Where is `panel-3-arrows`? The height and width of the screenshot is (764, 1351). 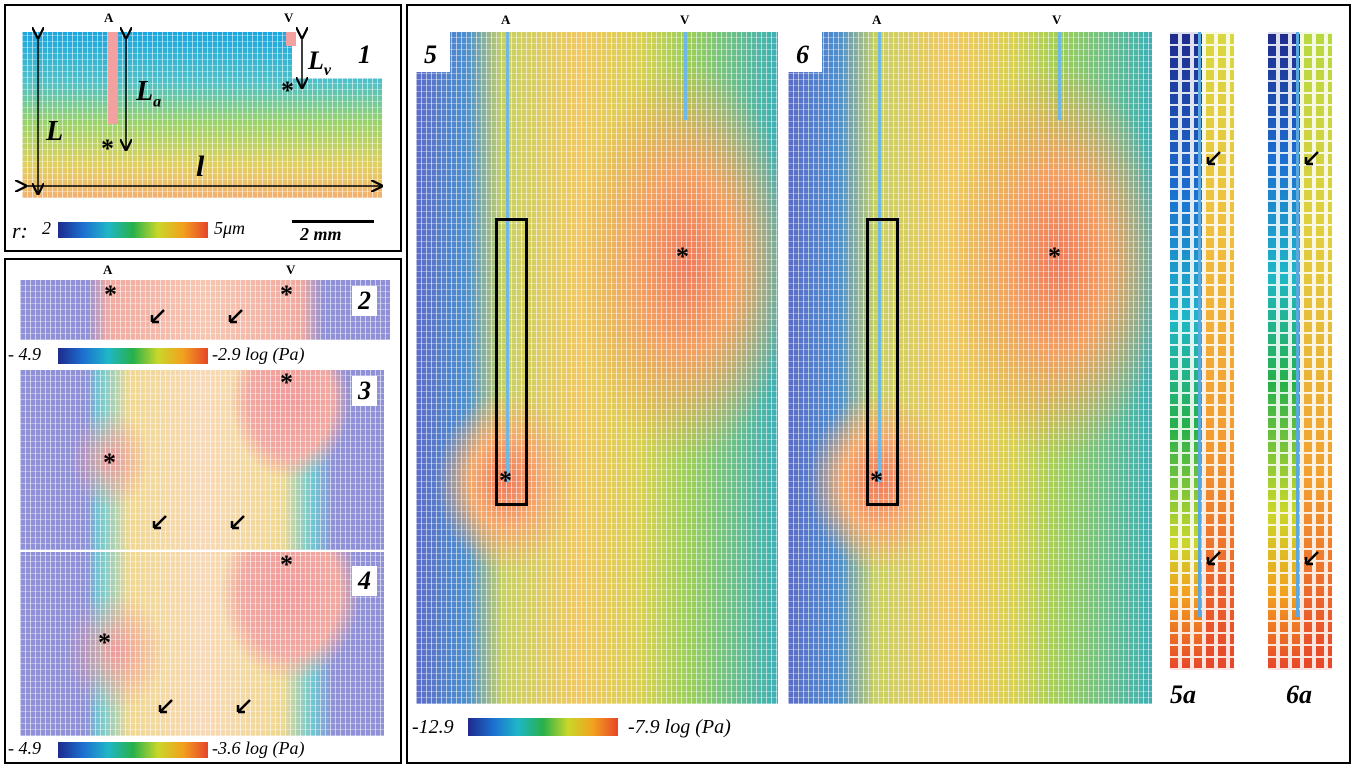 panel-3-arrows is located at coordinates (198, 522).